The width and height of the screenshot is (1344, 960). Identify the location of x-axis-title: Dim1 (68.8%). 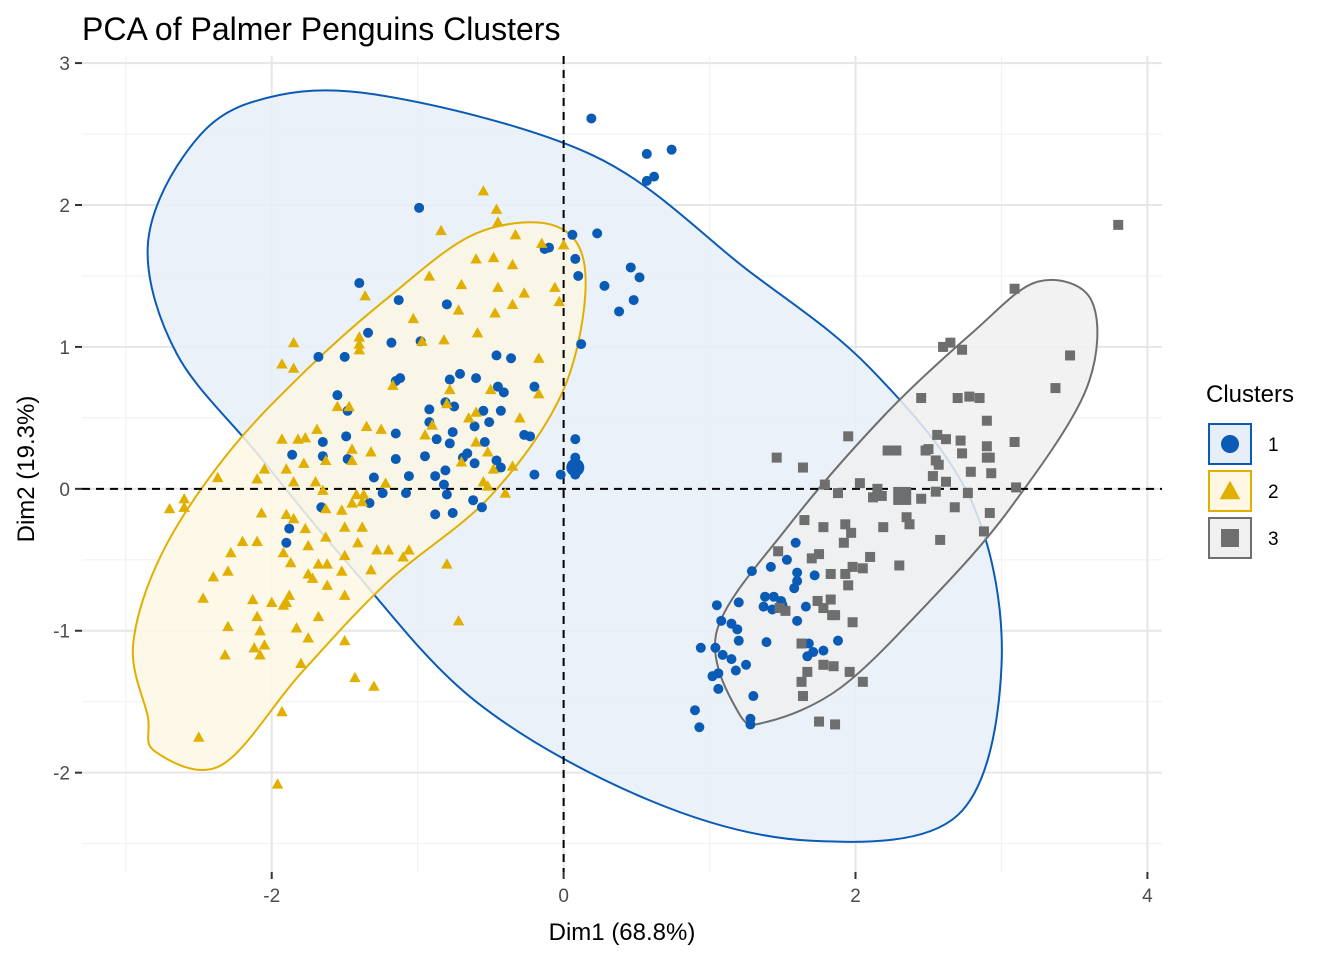
(622, 932).